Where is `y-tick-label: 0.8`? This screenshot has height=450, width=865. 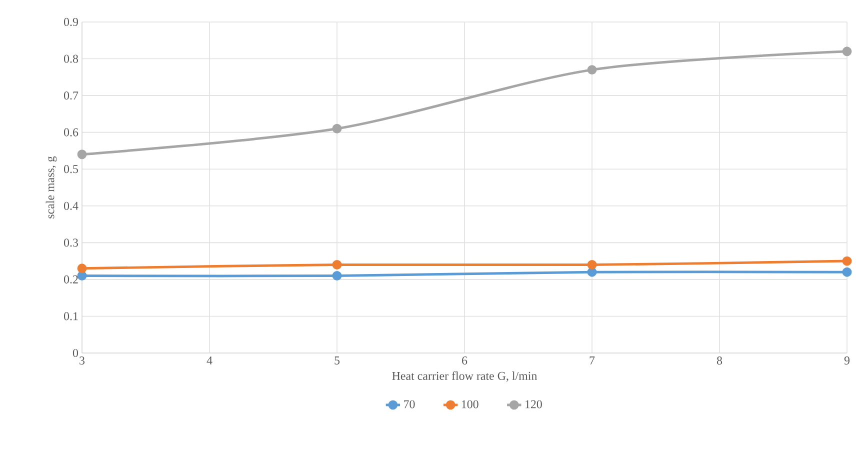
y-tick-label: 0.8 is located at coordinates (71, 58).